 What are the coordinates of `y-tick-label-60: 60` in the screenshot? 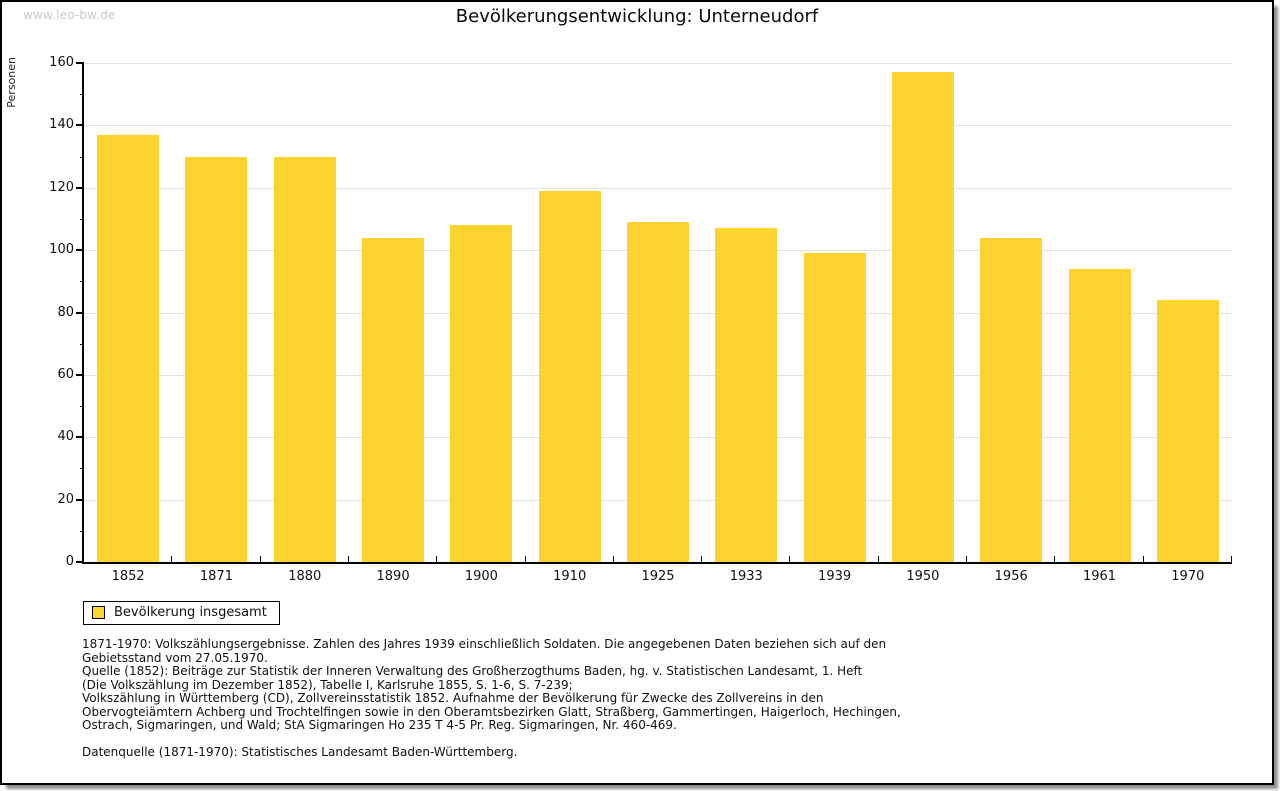 It's located at (65, 374).